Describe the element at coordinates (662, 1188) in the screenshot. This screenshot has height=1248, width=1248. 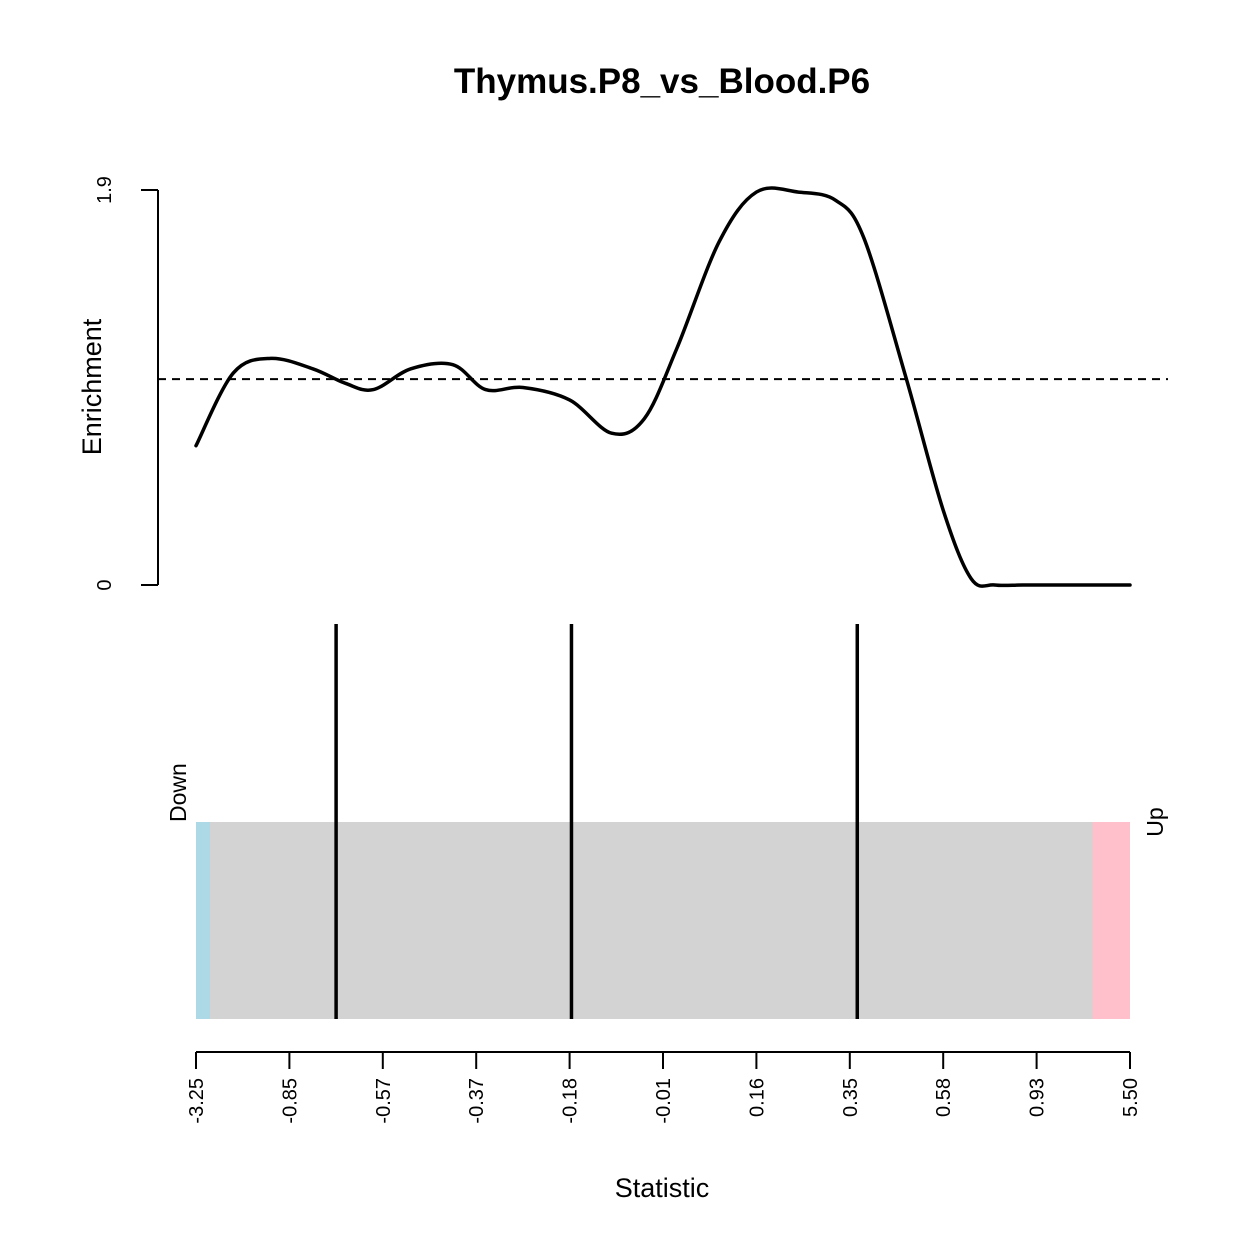
I see `x-axis-label: Statistic` at that location.